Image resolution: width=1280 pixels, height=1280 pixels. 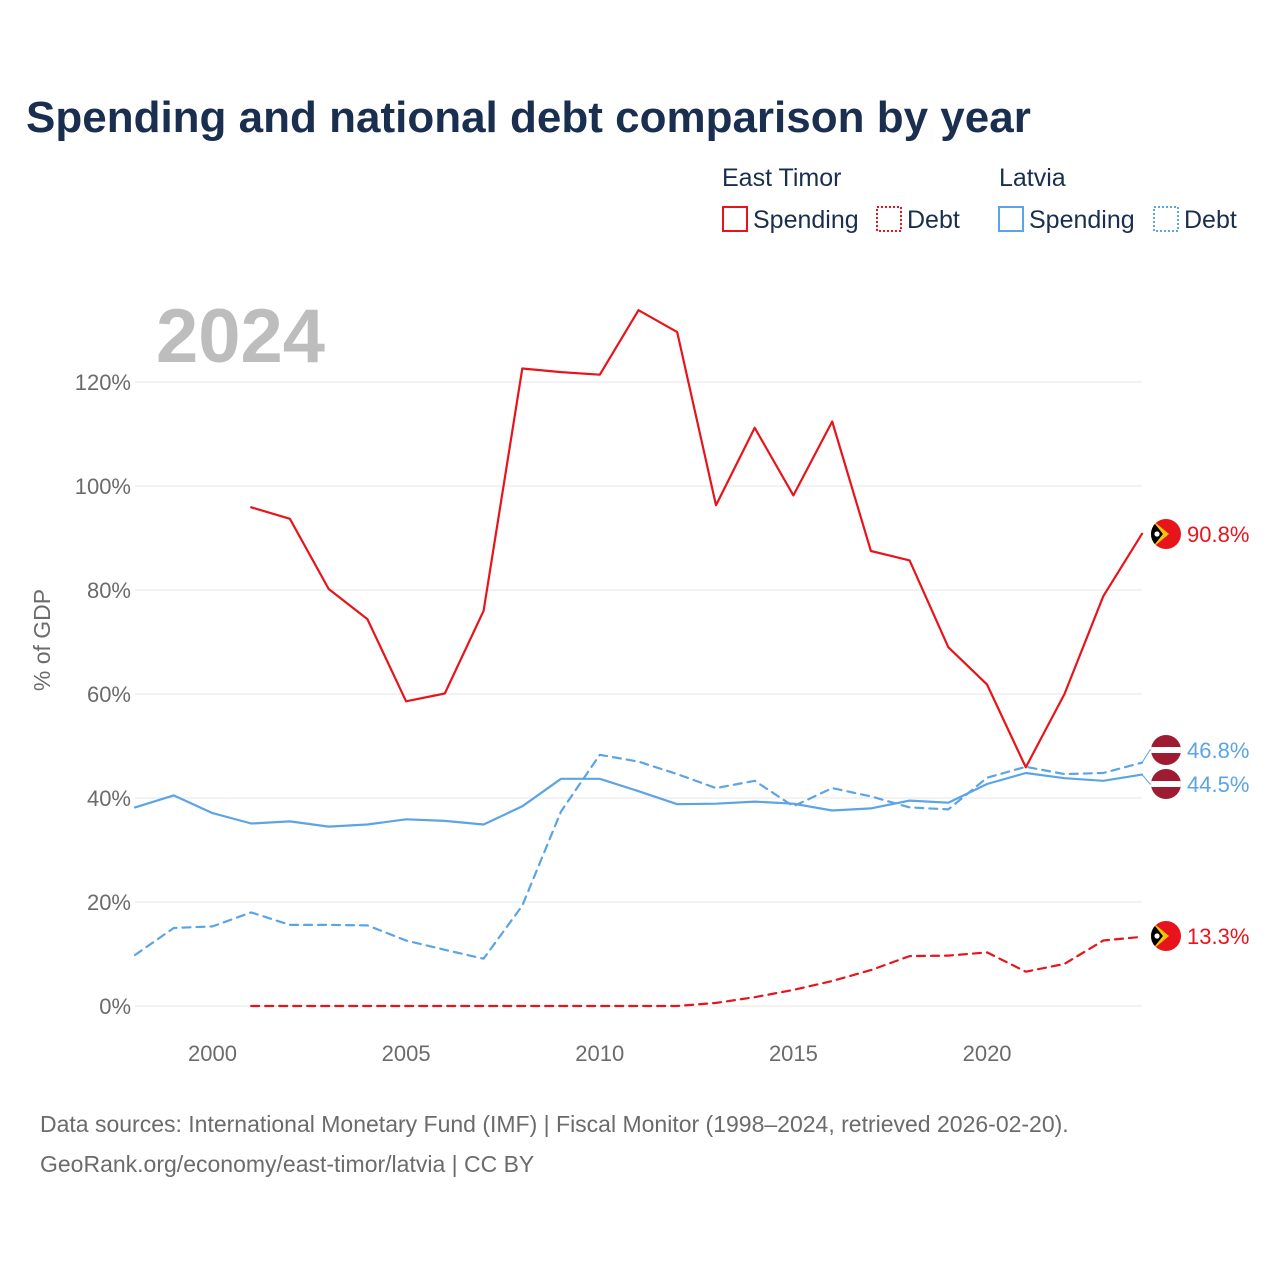 I want to click on x-tick-label: 2005, so click(x=406, y=1053).